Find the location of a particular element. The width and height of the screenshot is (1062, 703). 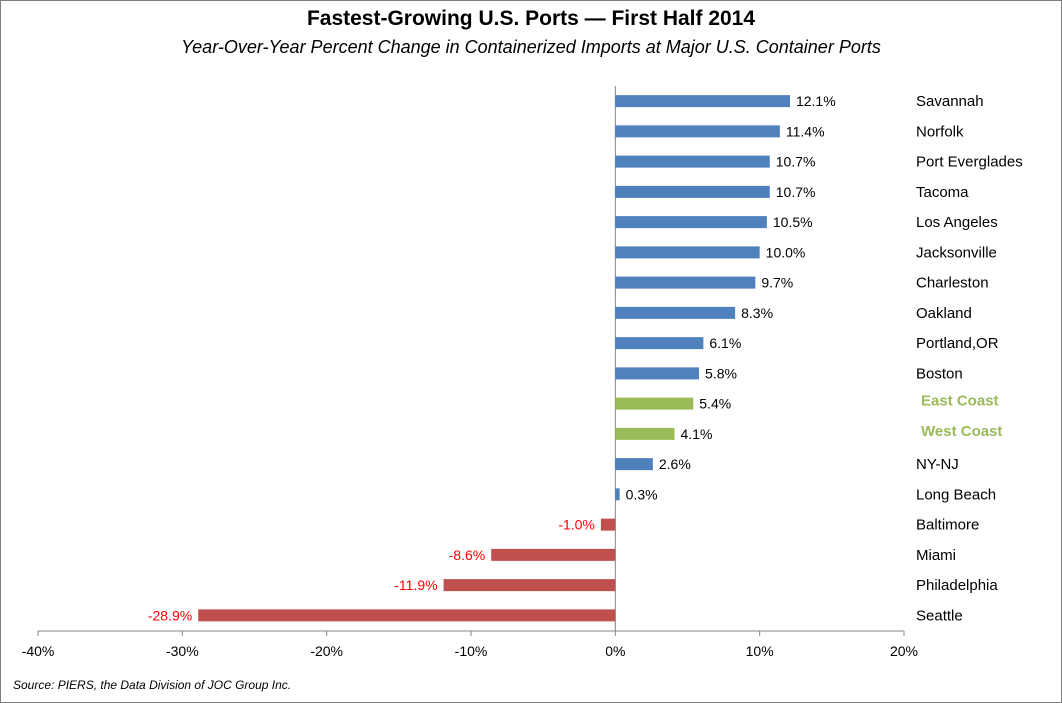

category-label: Portland,OR is located at coordinates (957, 343).